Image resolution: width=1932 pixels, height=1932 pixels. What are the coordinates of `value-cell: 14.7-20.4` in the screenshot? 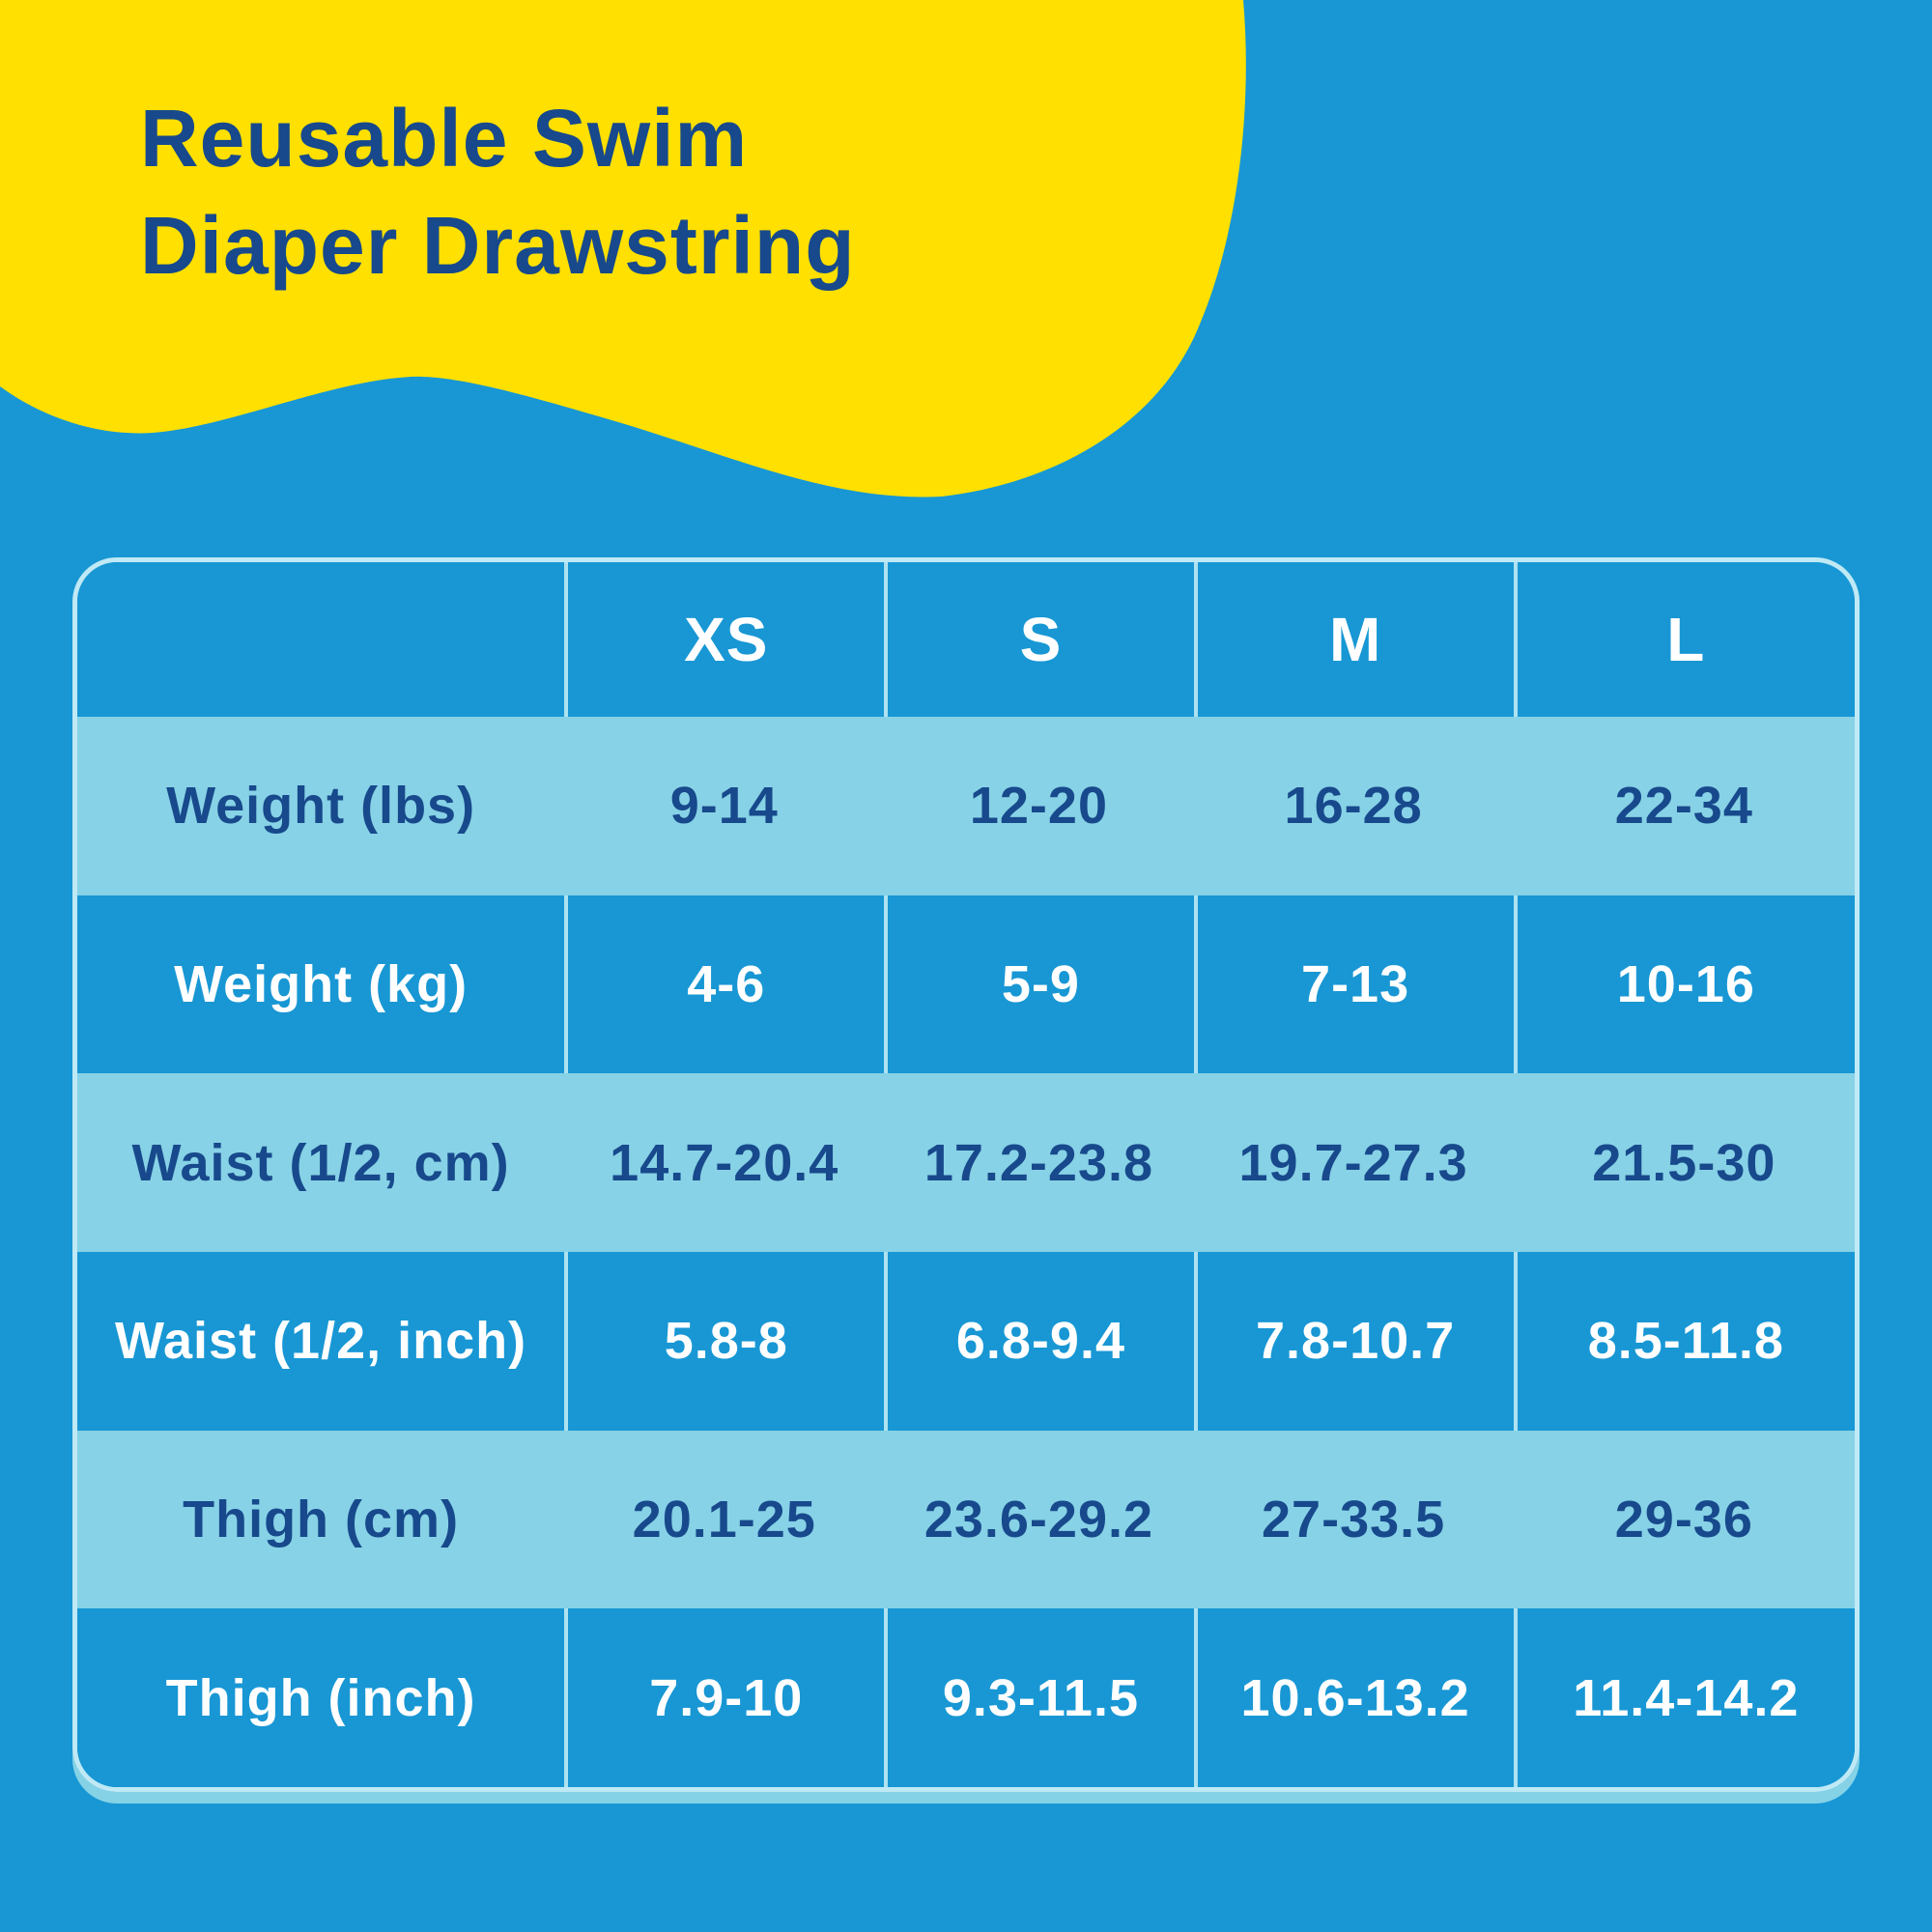 It's located at (724, 1162).